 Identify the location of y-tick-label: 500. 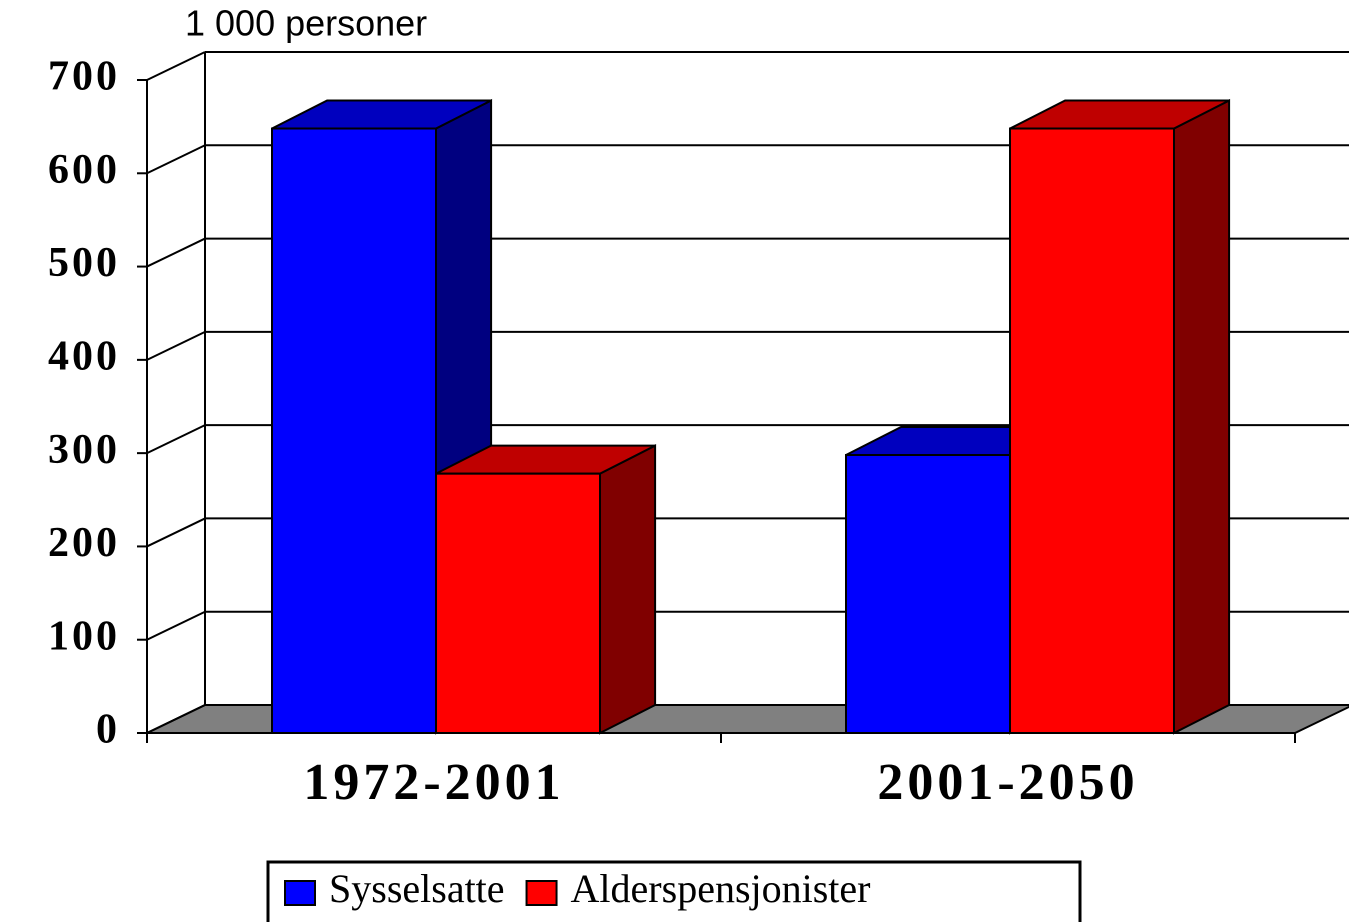
(84, 263).